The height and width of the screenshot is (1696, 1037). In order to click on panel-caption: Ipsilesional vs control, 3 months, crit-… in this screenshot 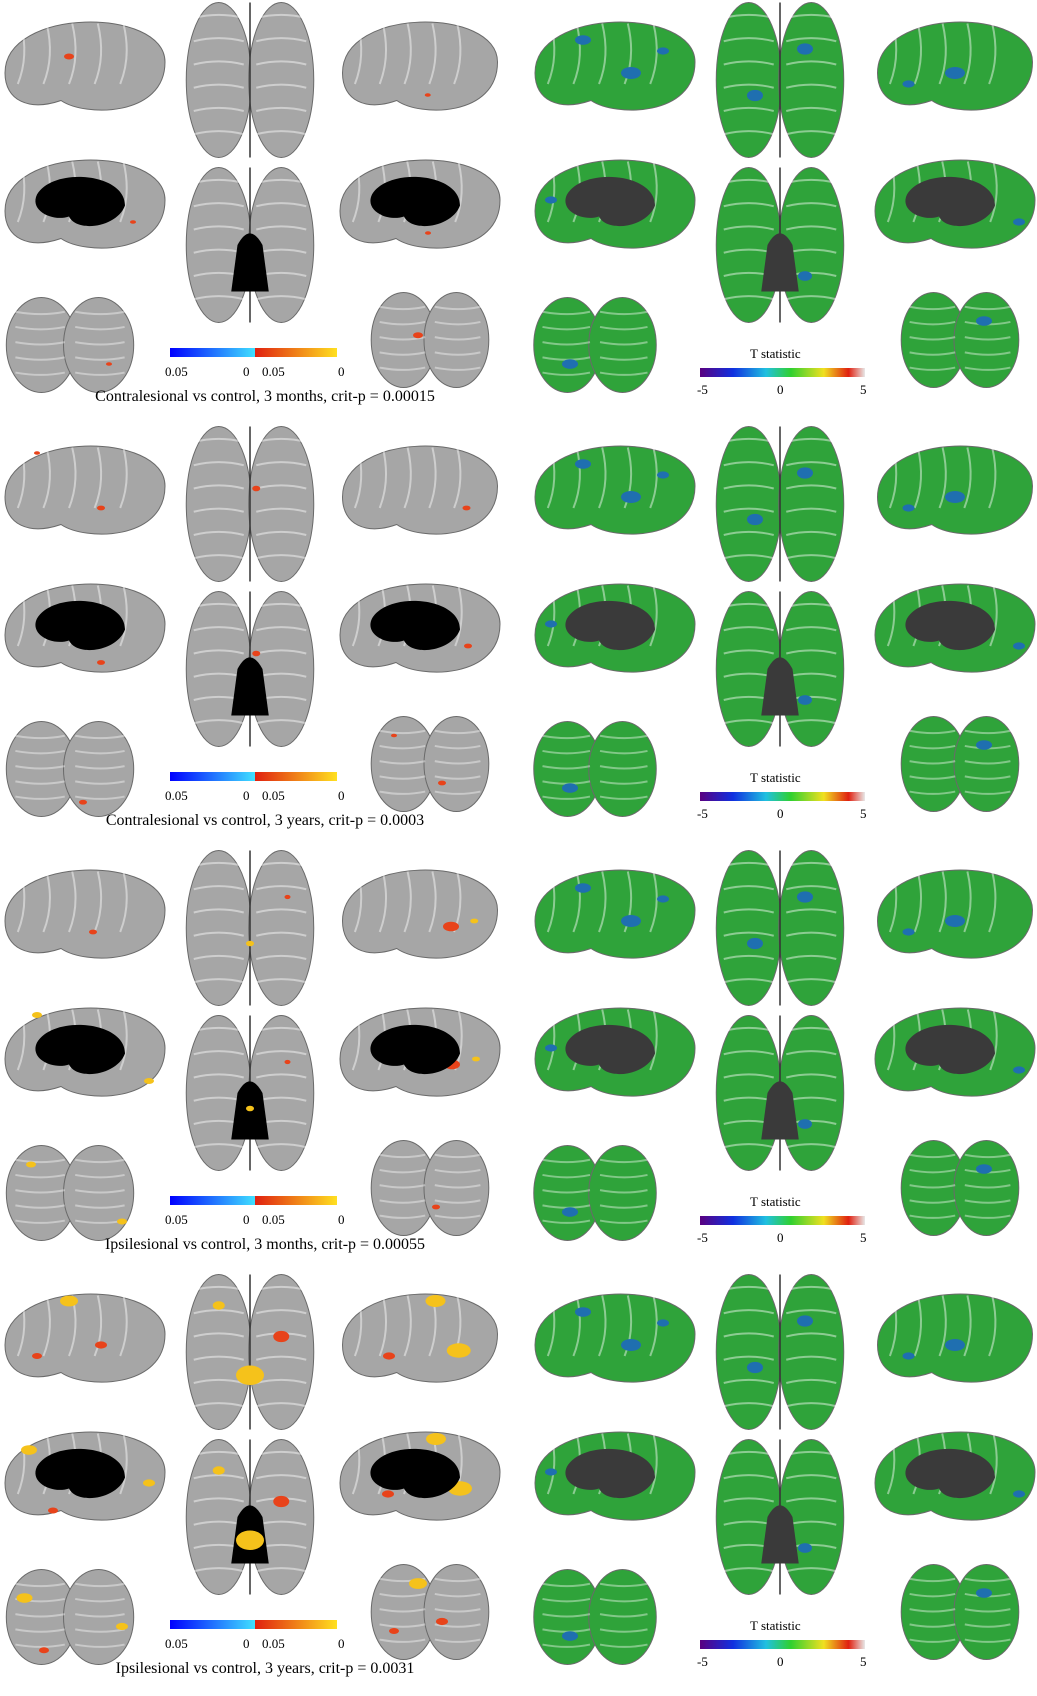, I will do `click(265, 1244)`.